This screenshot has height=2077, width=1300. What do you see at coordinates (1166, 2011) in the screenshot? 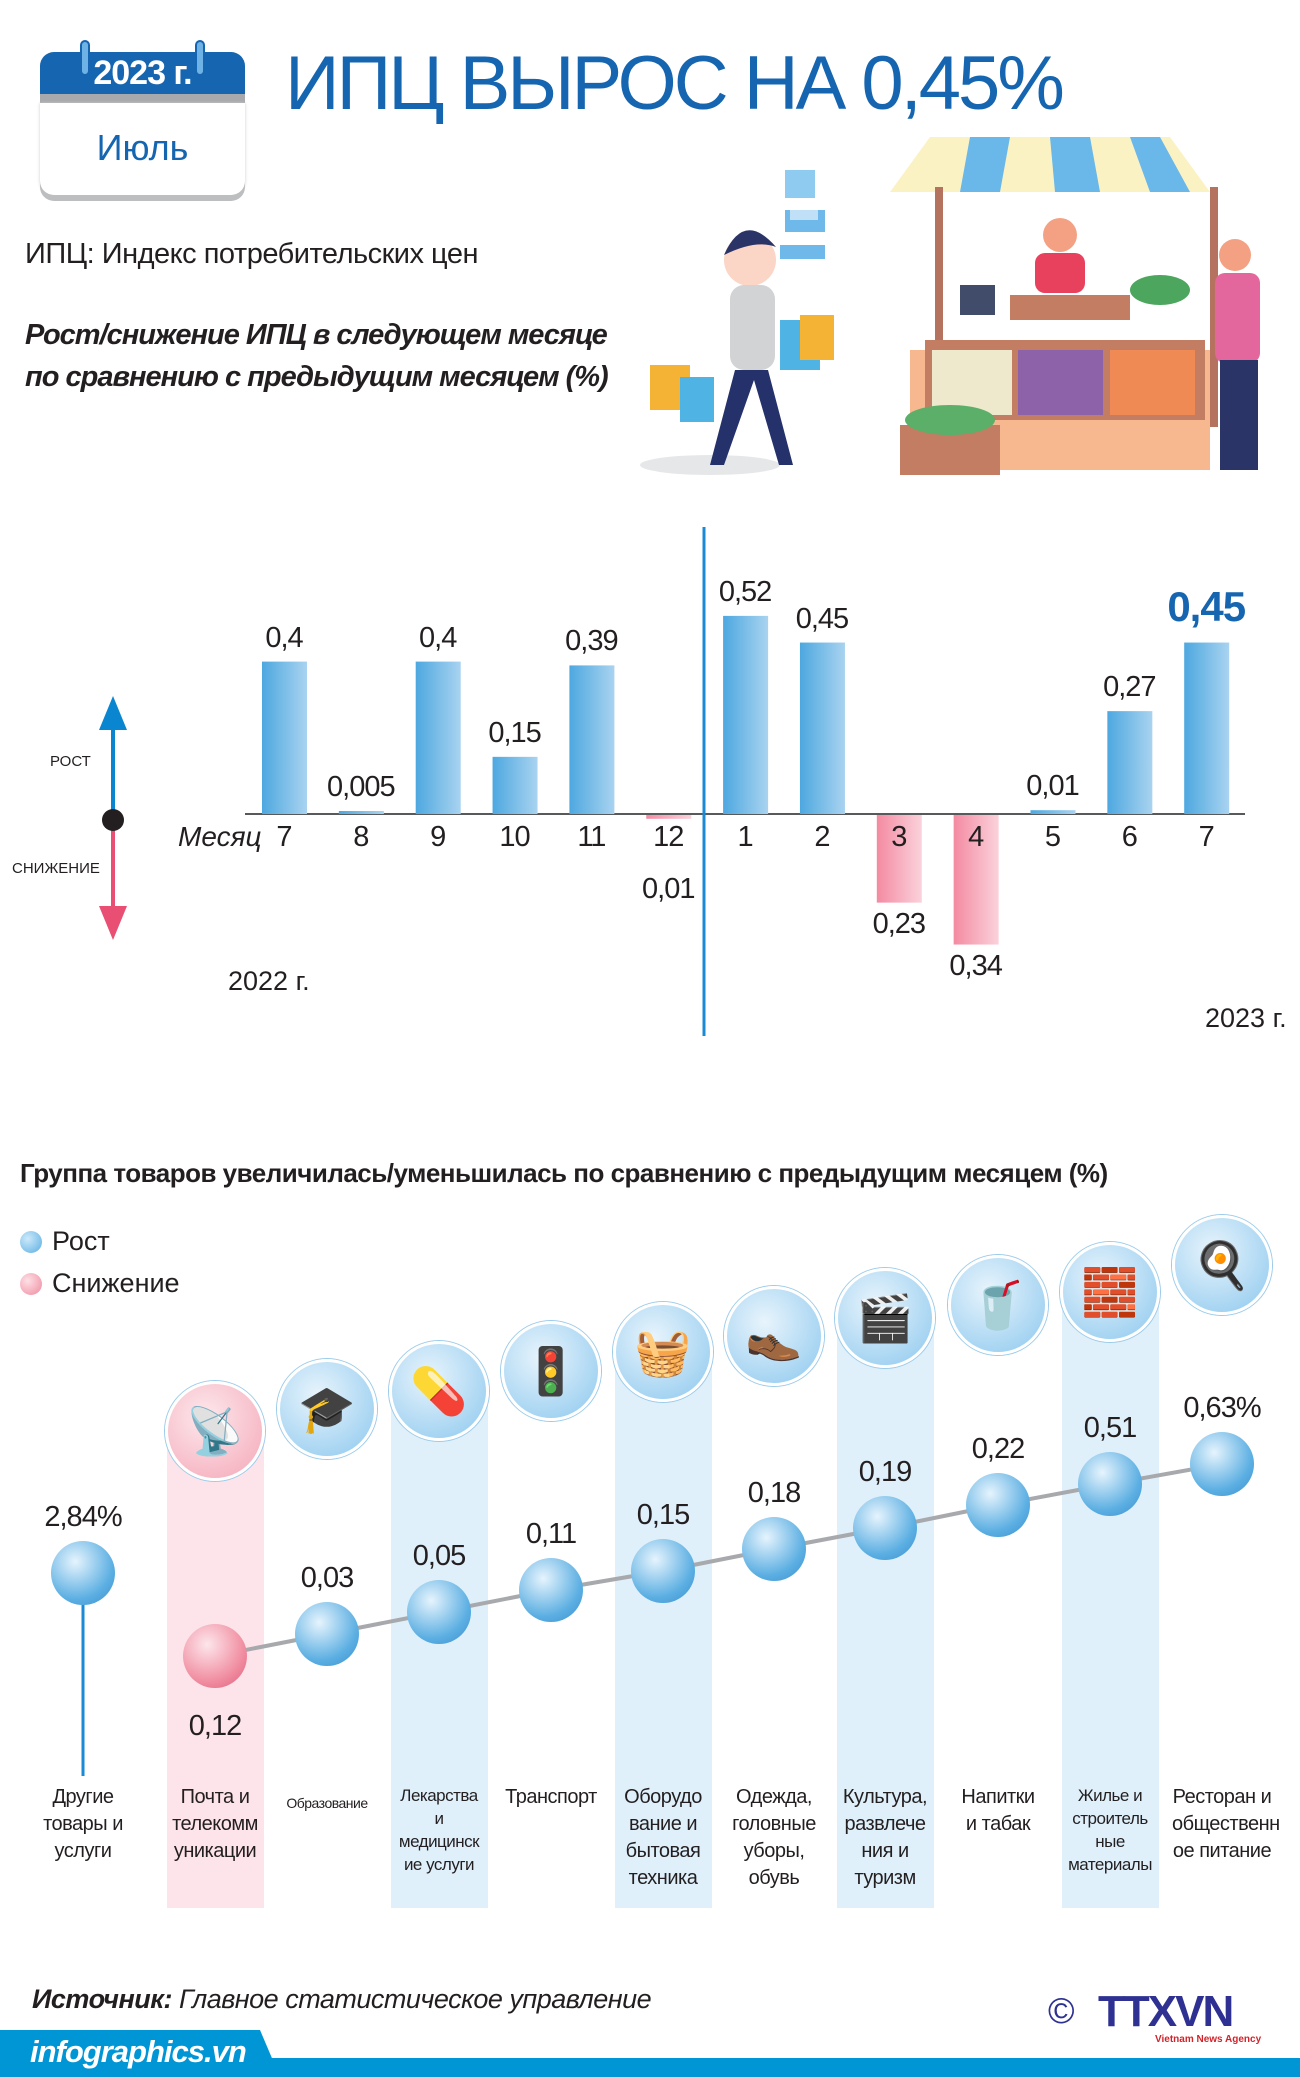
I see `agency-logo: TTXVN` at bounding box center [1166, 2011].